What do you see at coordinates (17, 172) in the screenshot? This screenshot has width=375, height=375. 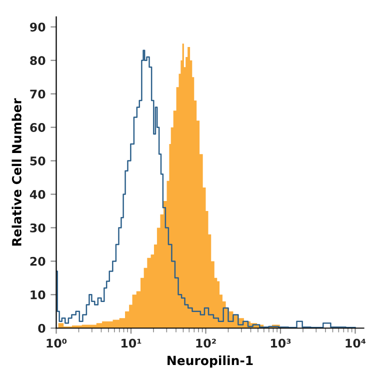 I see `y-axis-title: Relative Cell Number` at bounding box center [17, 172].